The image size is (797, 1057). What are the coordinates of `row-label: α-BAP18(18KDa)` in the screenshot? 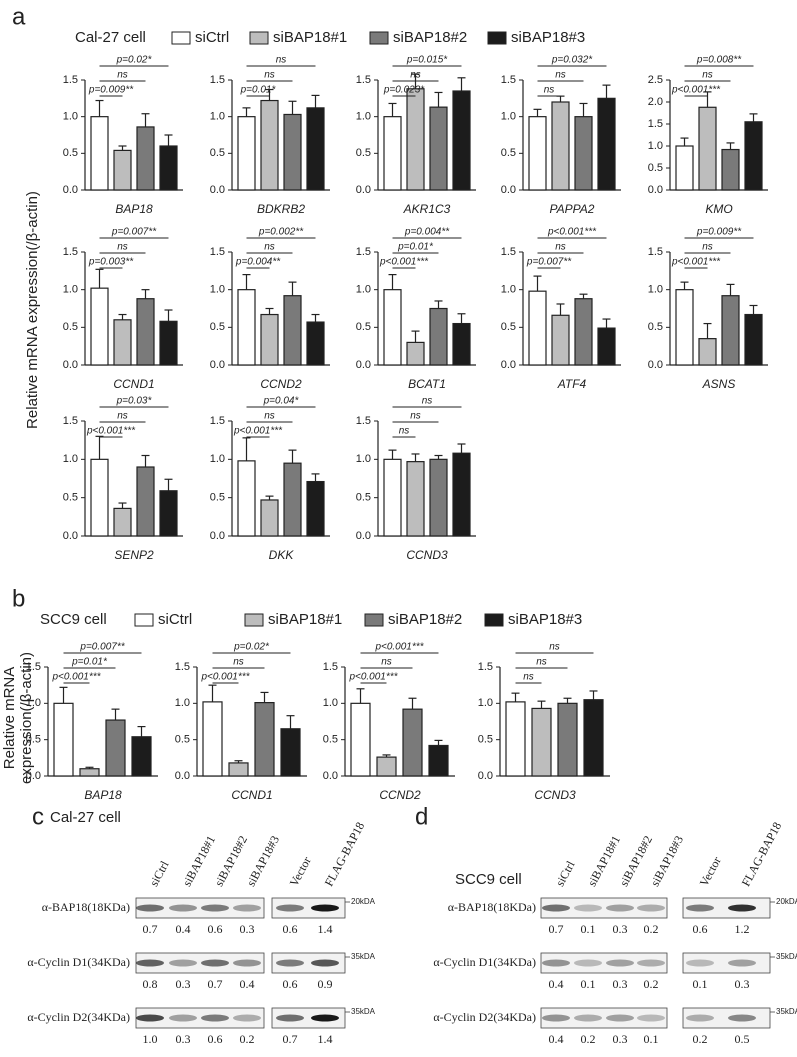 It's located at (86, 907).